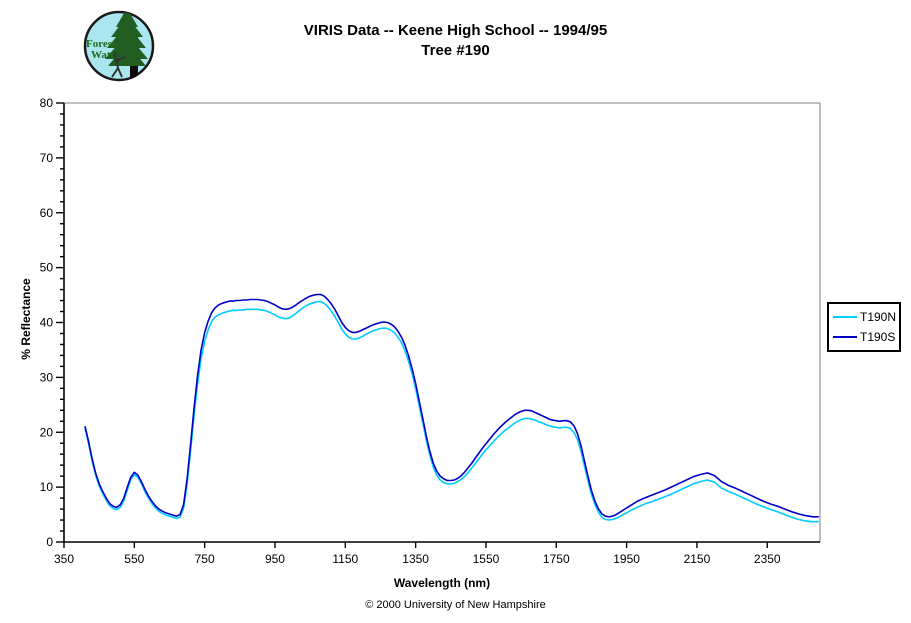 This screenshot has height=623, width=911. Describe the element at coordinates (415, 559) in the screenshot. I see `x-tick-label: 1350` at that location.